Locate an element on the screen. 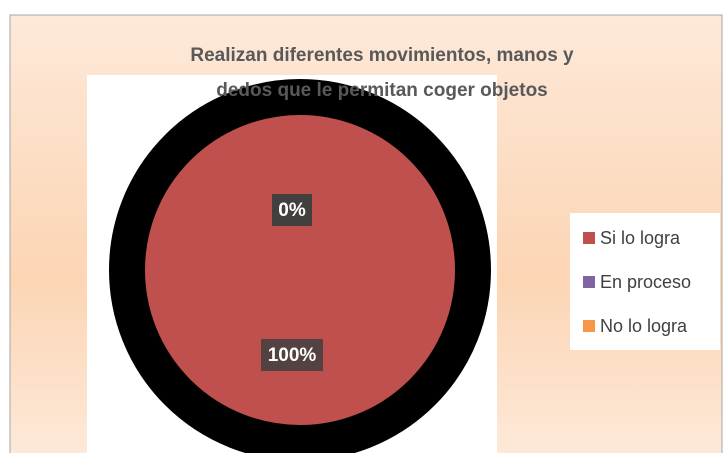 The image size is (723, 458). data-label: 100% is located at coordinates (292, 355).